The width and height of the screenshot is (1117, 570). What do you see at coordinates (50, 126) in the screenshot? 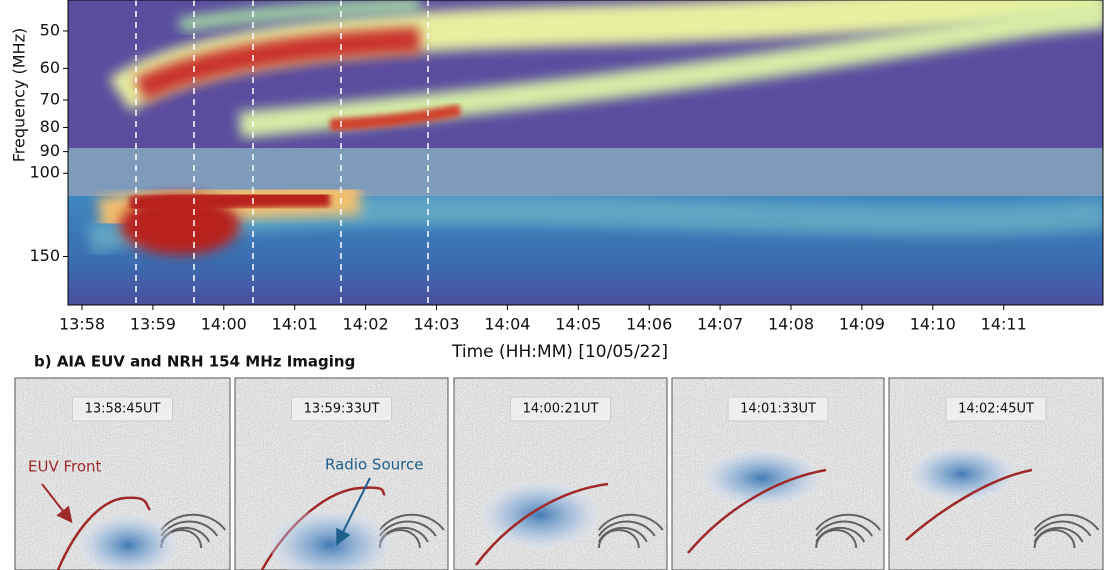
I see `y-tick-label: 80` at bounding box center [50, 126].